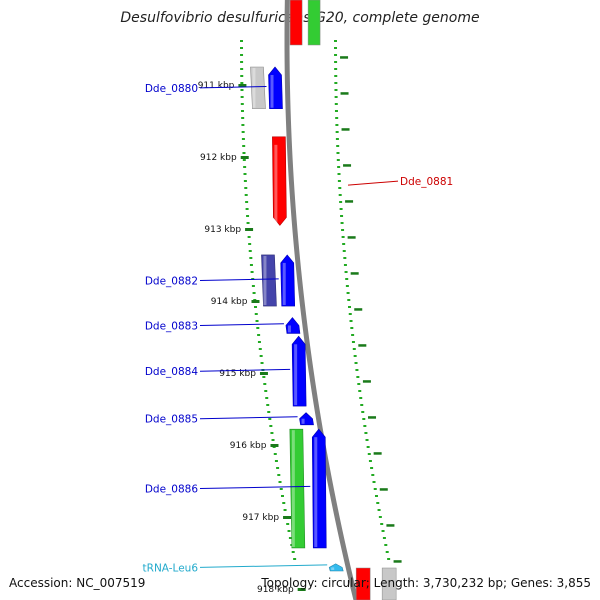 Image resolution: width=600 pixels, height=600 pixels. What do you see at coordinates (363, 583) in the screenshot?
I see `partial-feature-bottom` at bounding box center [363, 583].